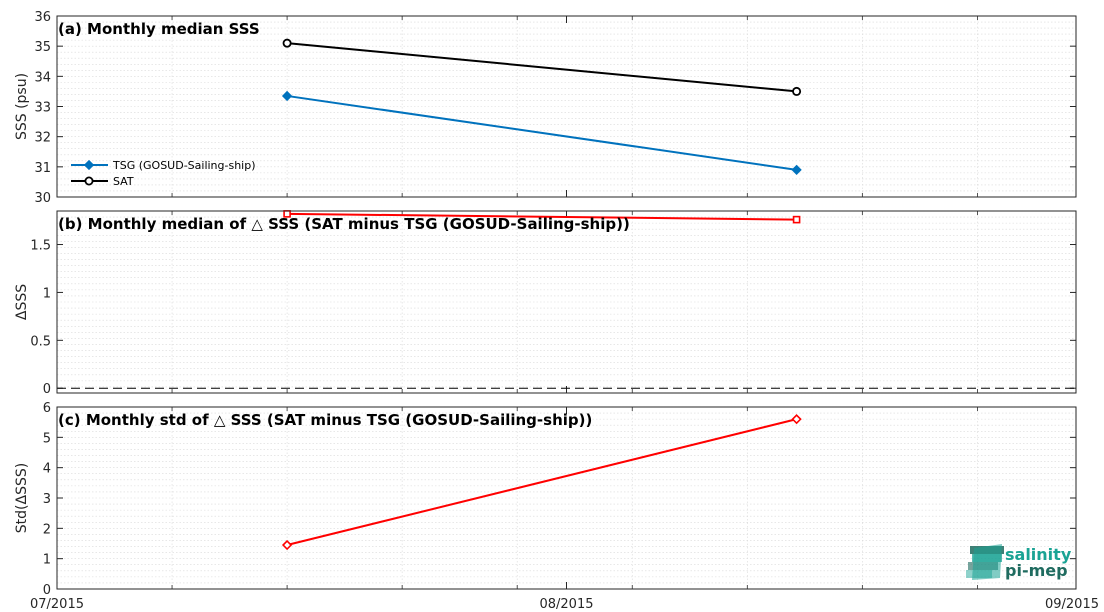  Describe the element at coordinates (47, 408) in the screenshot. I see `y-tick-label: 6` at that location.